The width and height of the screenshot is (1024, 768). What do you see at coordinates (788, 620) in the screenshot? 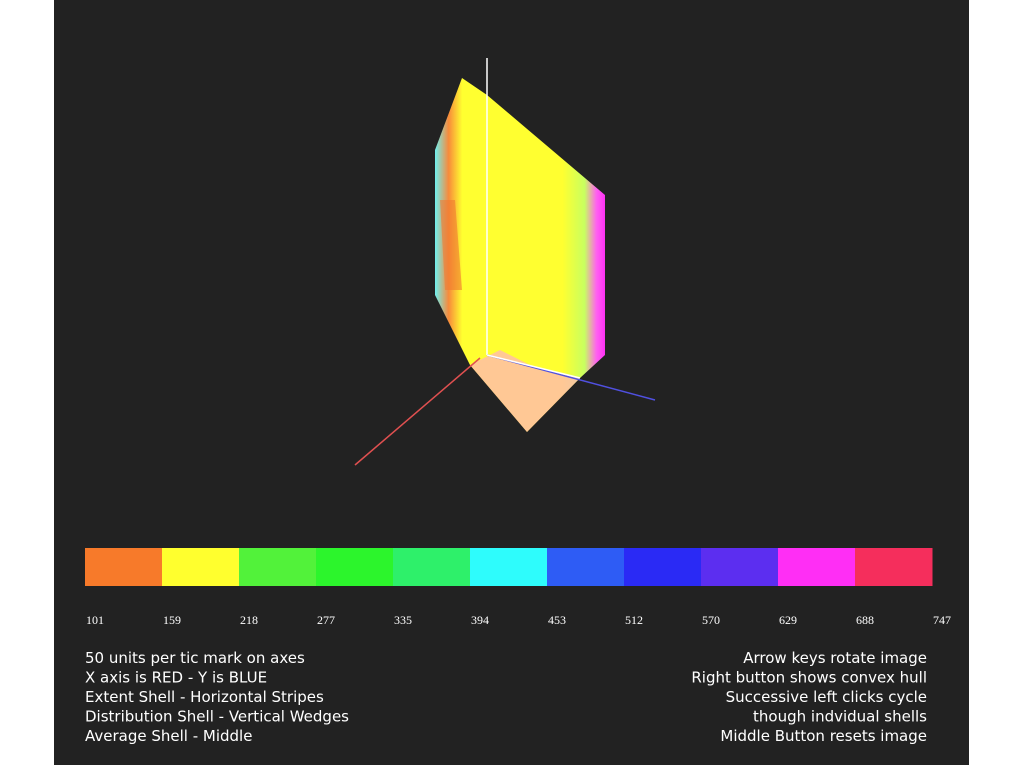
I see `color-bar-label: 629` at bounding box center [788, 620].